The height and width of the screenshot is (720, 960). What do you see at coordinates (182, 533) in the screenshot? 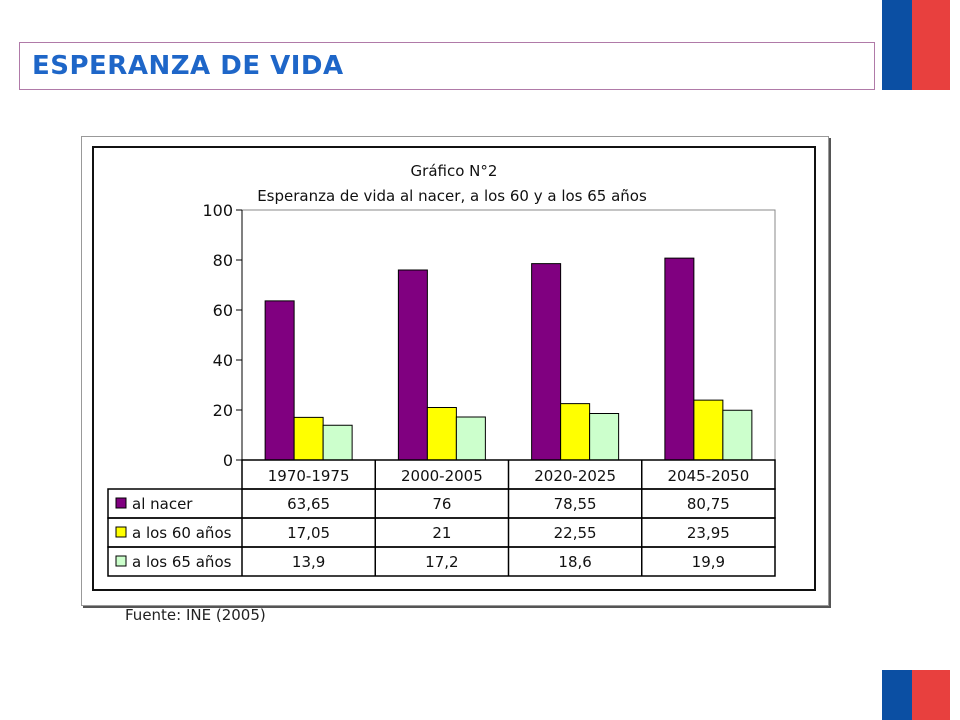
I see `legend-label: a los 60 años` at bounding box center [182, 533].